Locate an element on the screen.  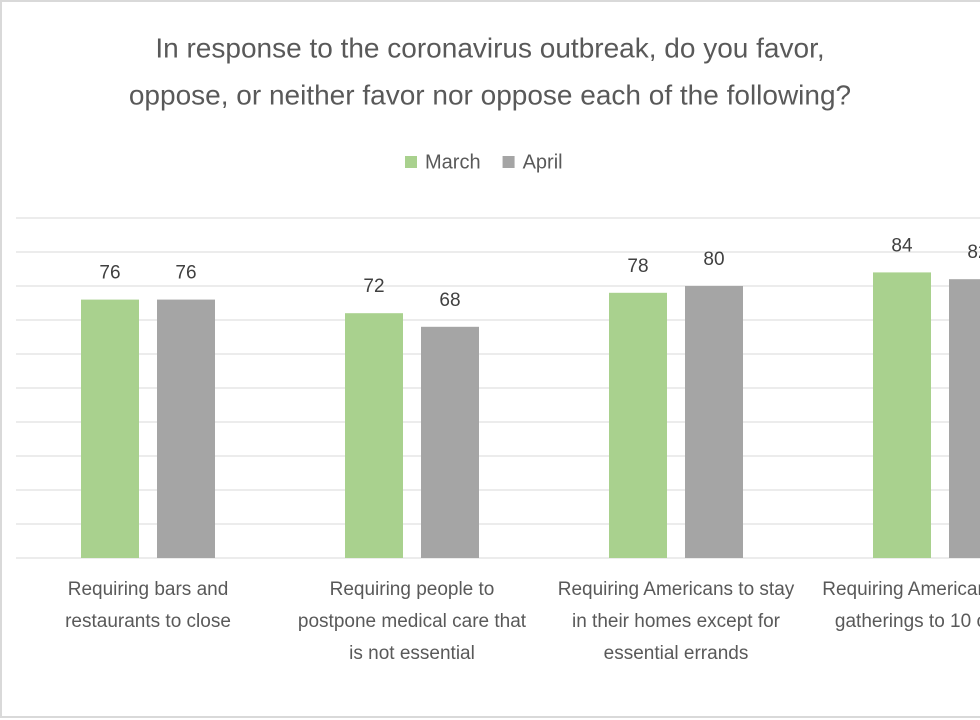
legend-label: April is located at coordinates (543, 162).